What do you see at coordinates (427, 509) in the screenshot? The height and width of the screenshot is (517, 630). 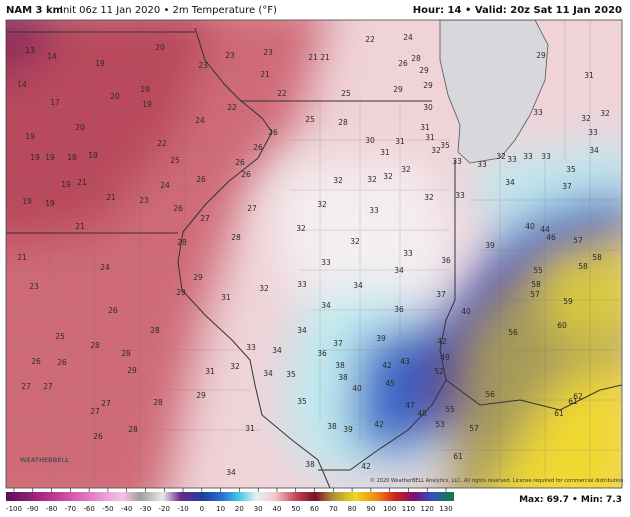 I see `colorbar-tick-label: 120` at bounding box center [427, 509].